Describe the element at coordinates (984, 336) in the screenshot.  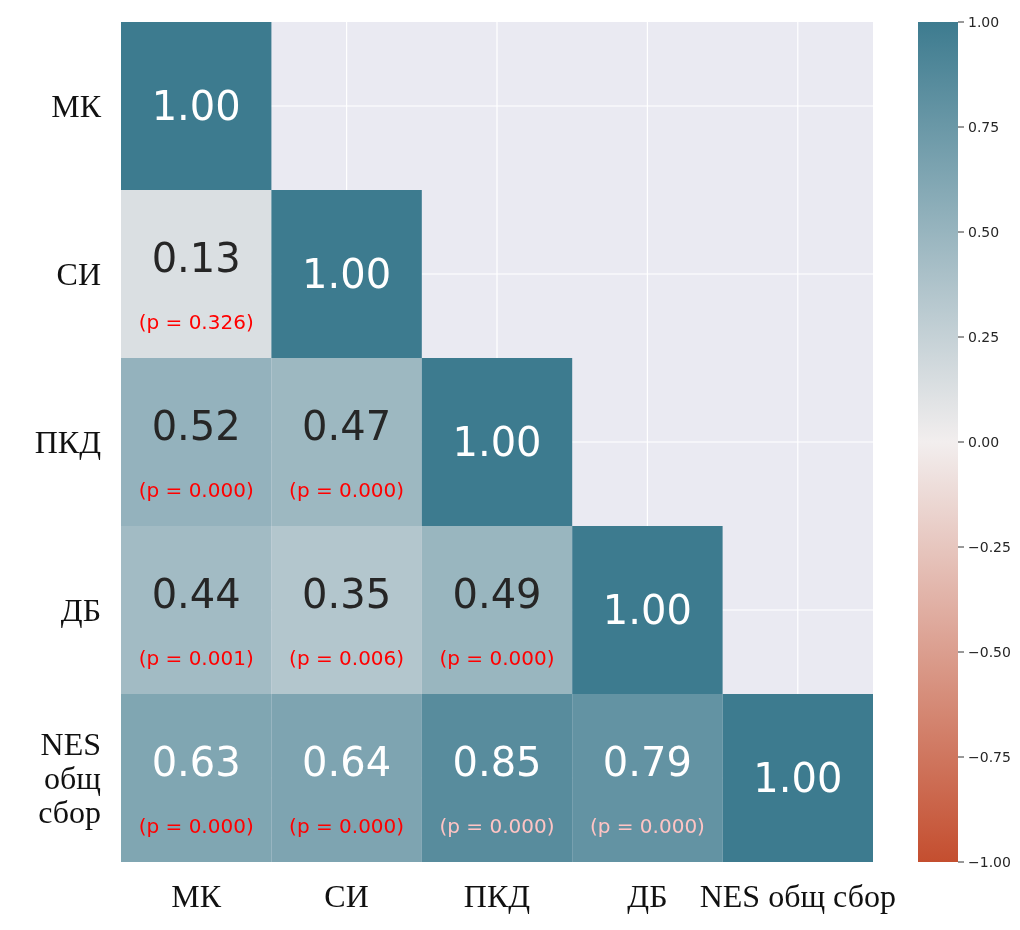
I see `color-bar-label: 0.25` at that location.